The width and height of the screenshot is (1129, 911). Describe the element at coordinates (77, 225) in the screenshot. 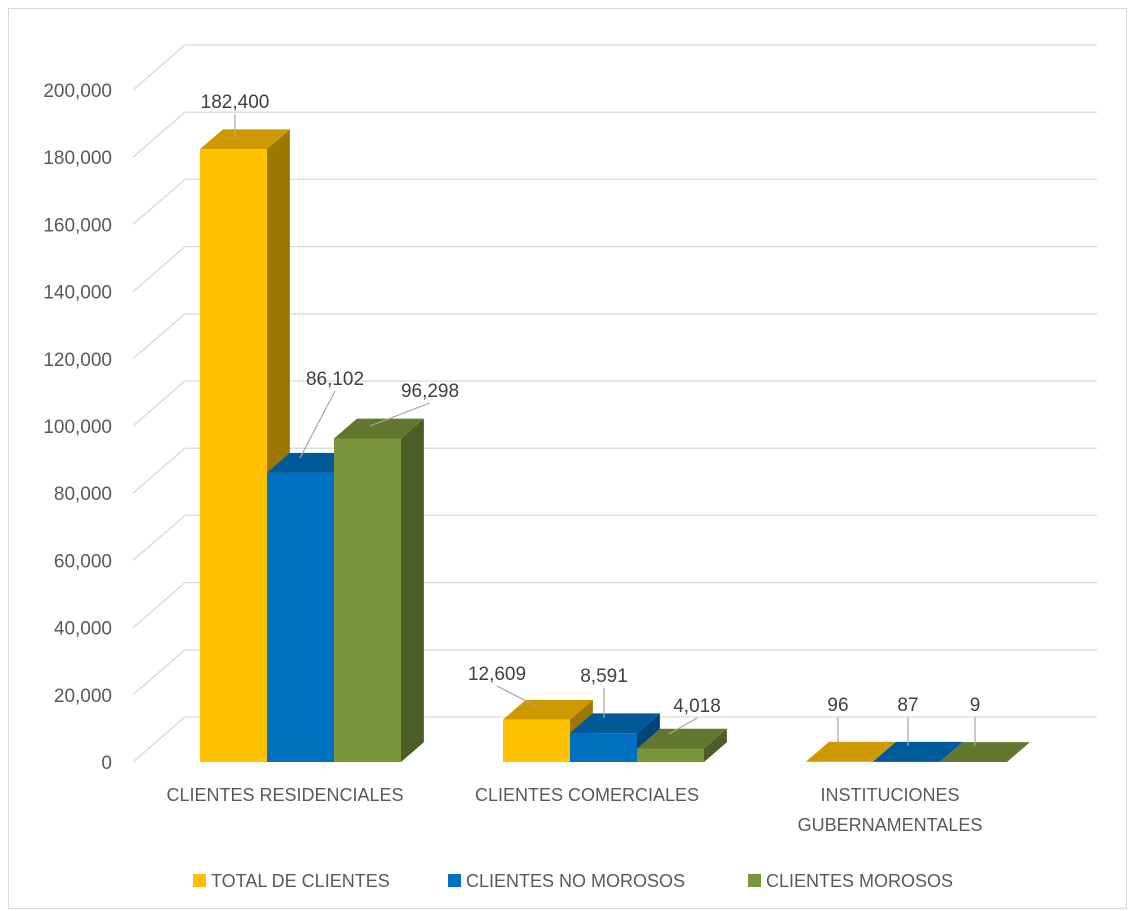

I see `y-tick-label: 160,000` at that location.